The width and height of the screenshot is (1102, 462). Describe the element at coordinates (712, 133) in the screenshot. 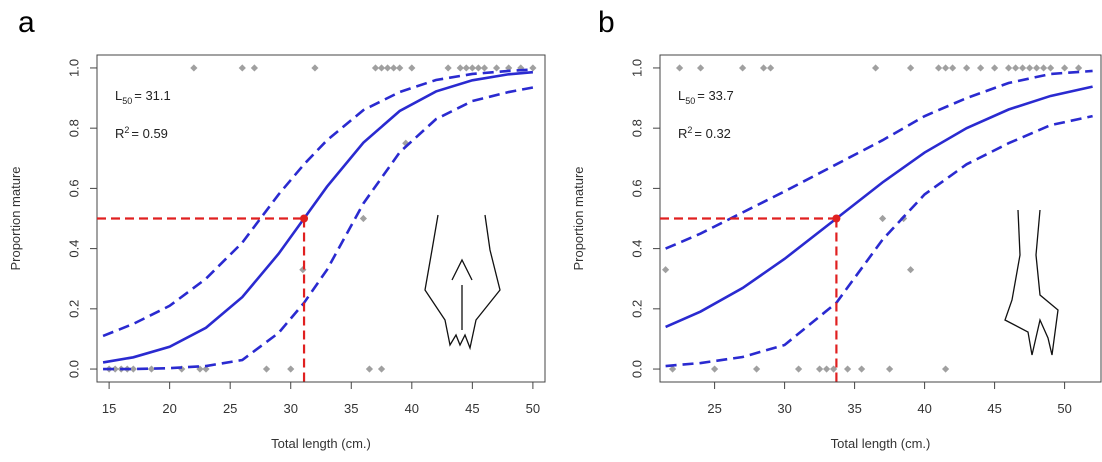

I see `r2-value: = 0.32` at that location.